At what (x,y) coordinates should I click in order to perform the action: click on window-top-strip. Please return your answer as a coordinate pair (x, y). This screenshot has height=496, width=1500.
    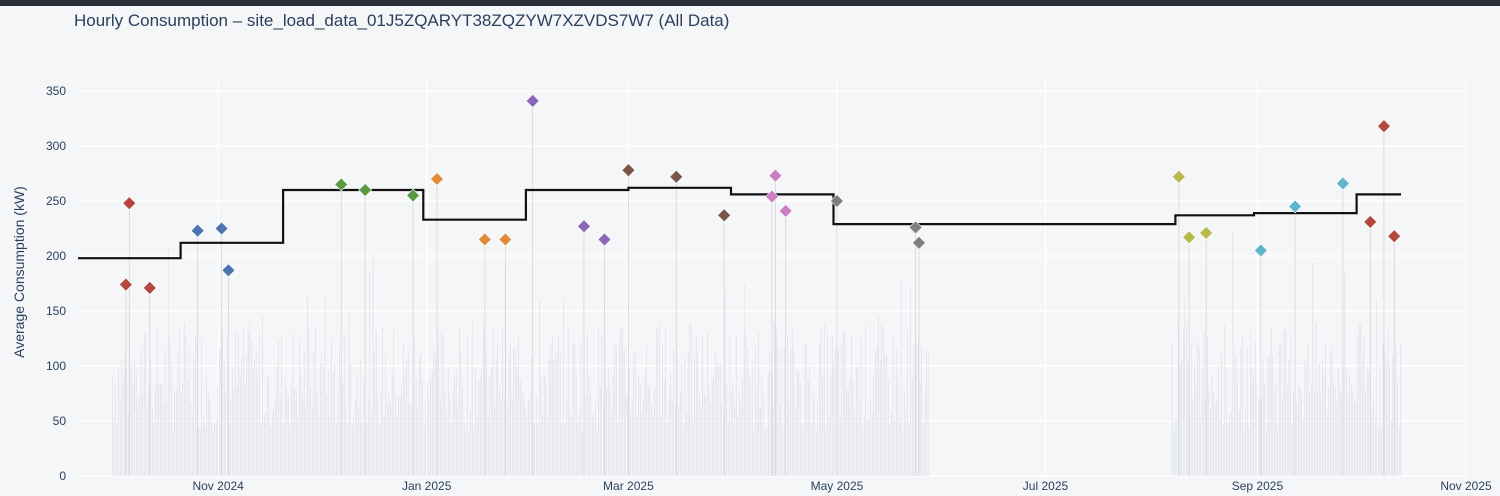
    Looking at the image, I should click on (750, 3).